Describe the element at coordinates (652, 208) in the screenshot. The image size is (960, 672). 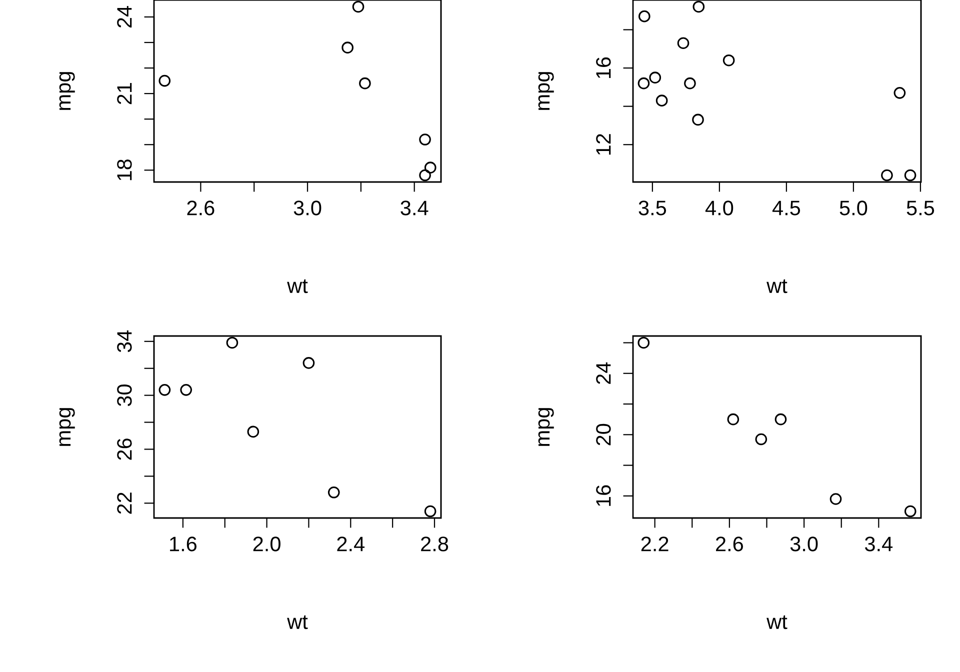
I see `x-tick-label: 3.5` at that location.